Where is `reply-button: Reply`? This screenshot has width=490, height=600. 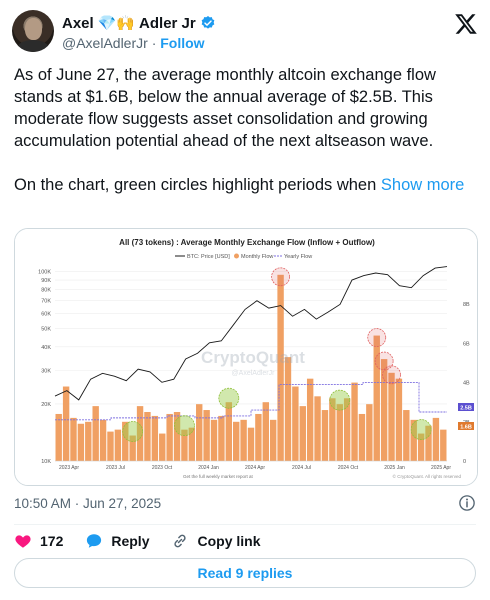 reply-button: Reply is located at coordinates (117, 541).